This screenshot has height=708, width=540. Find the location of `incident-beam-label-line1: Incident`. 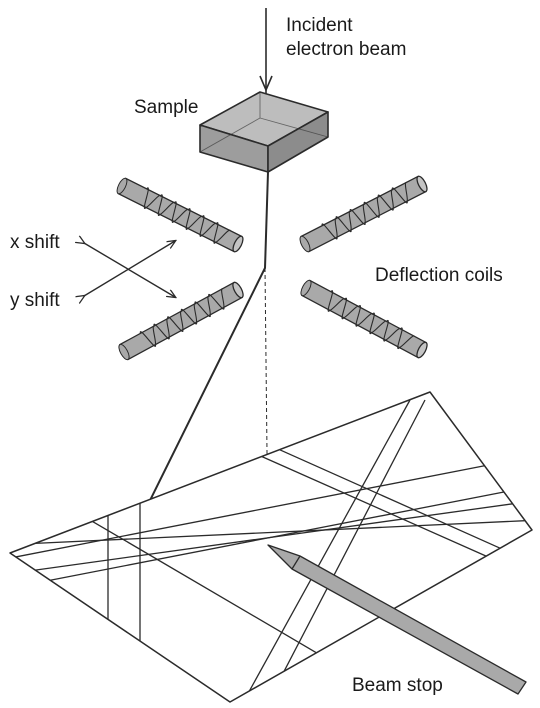

incident-beam-label-line1: Incident is located at coordinates (319, 25).